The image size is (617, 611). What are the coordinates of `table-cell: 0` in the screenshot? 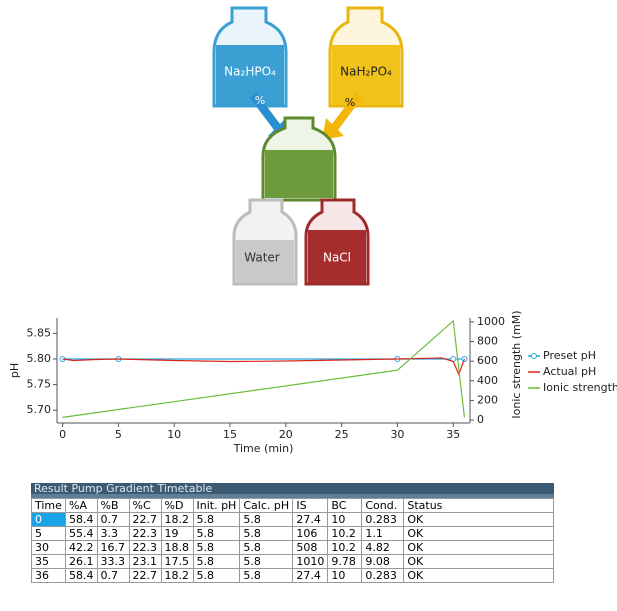 It's located at (48, 519).